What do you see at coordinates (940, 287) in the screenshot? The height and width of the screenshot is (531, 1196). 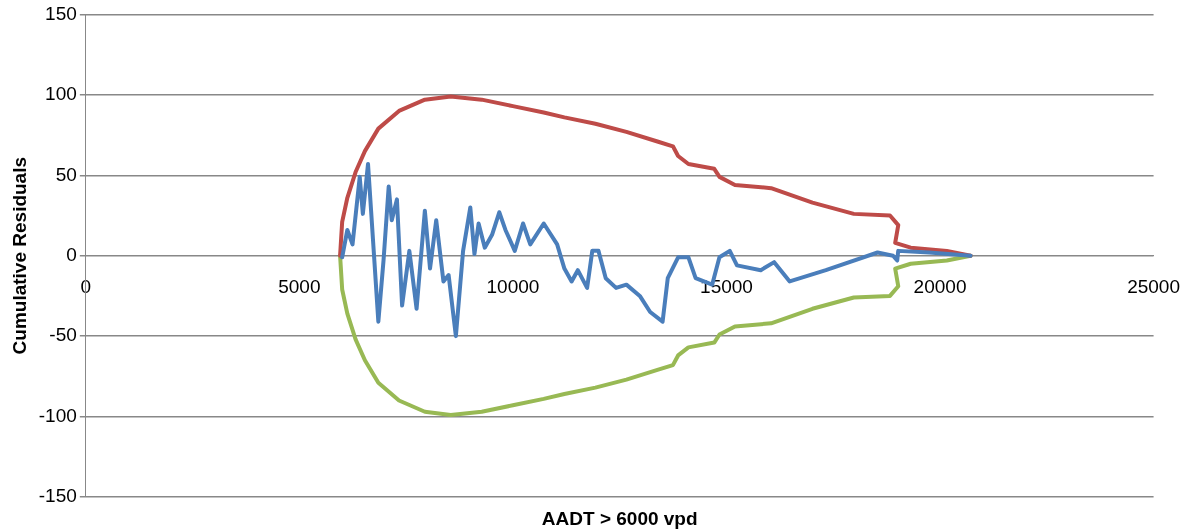 I see `x-tick-label: 20000` at bounding box center [940, 287].